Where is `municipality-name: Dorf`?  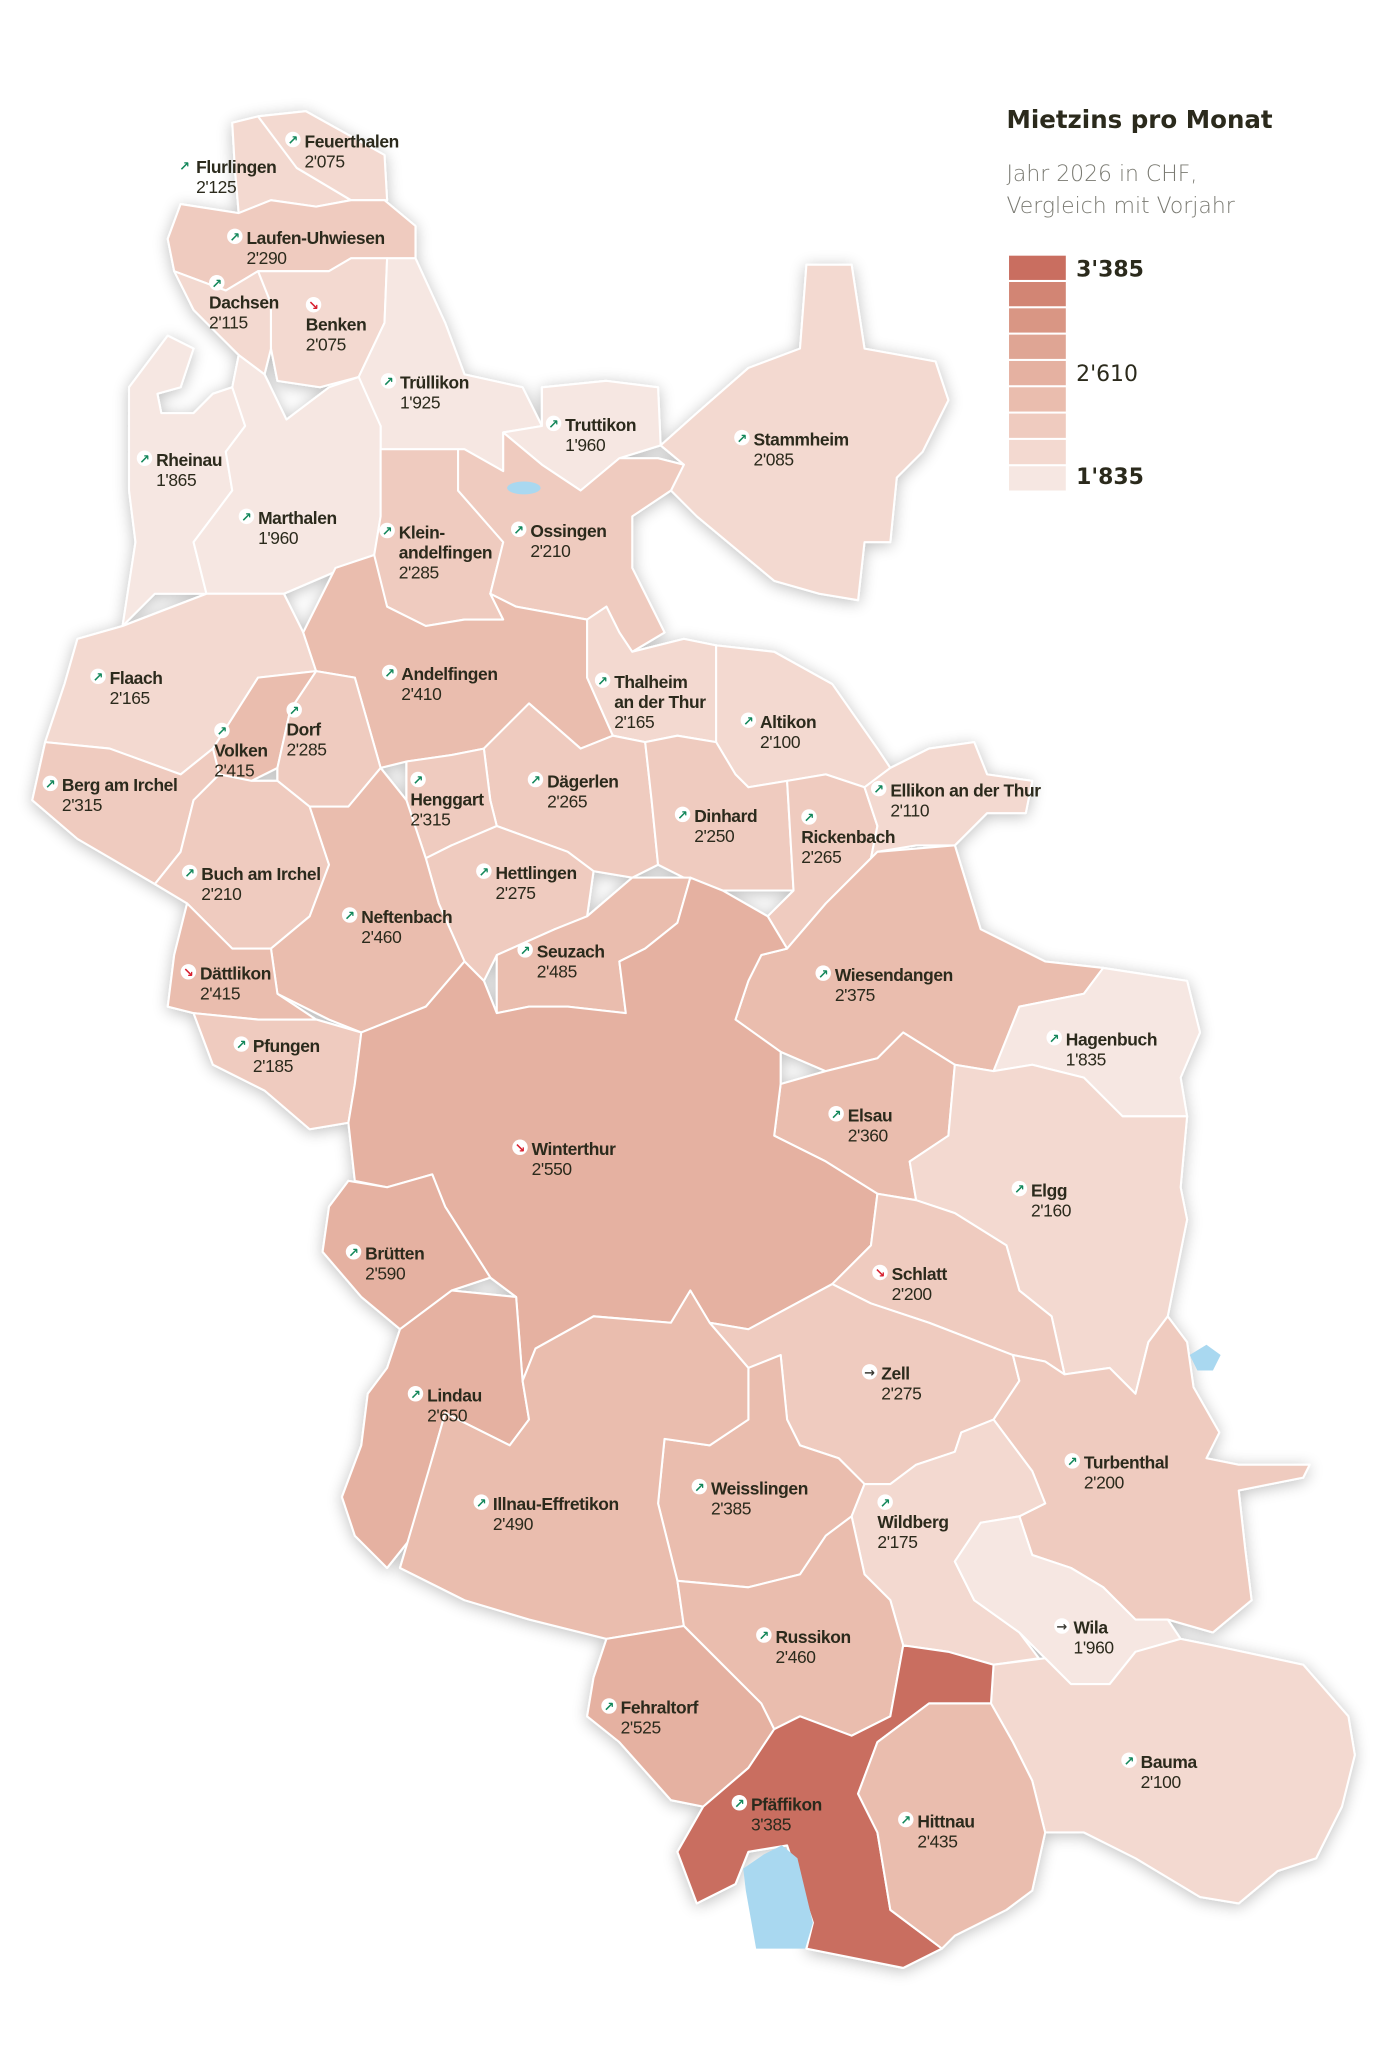
municipality-name: Dorf is located at coordinates (303, 730).